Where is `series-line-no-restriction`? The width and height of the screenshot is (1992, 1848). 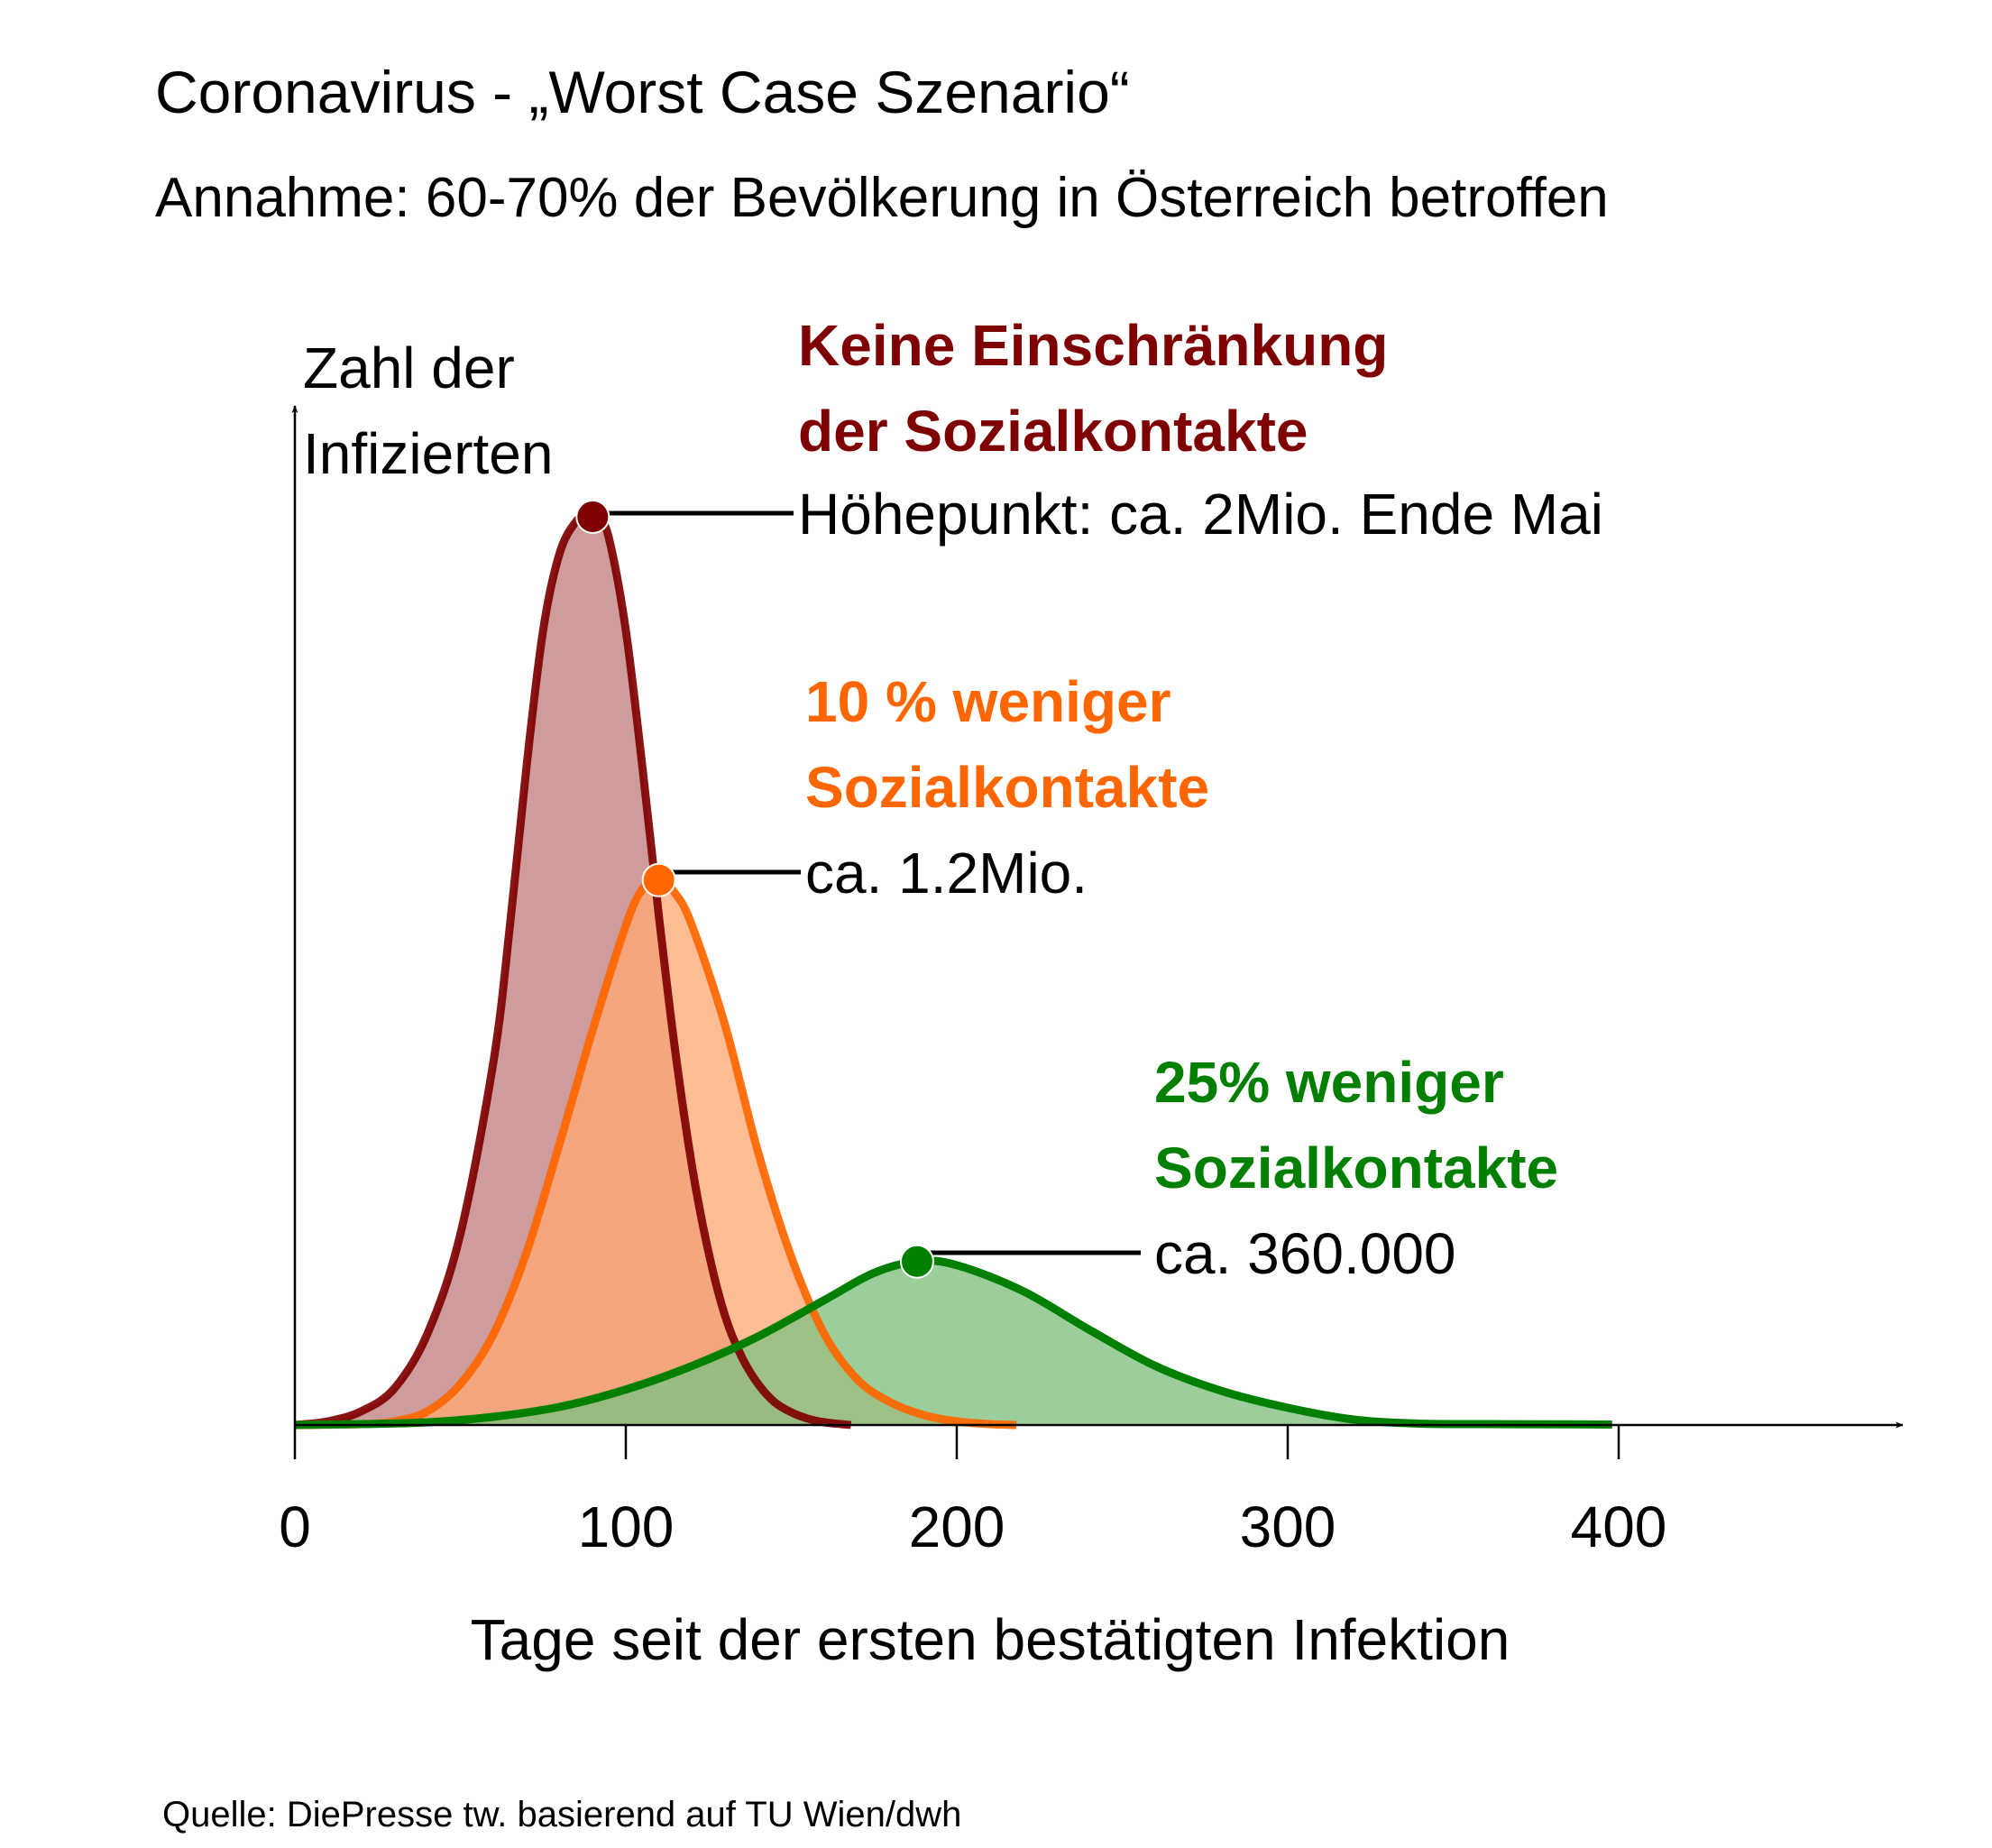 series-line-no-restriction is located at coordinates (573, 971).